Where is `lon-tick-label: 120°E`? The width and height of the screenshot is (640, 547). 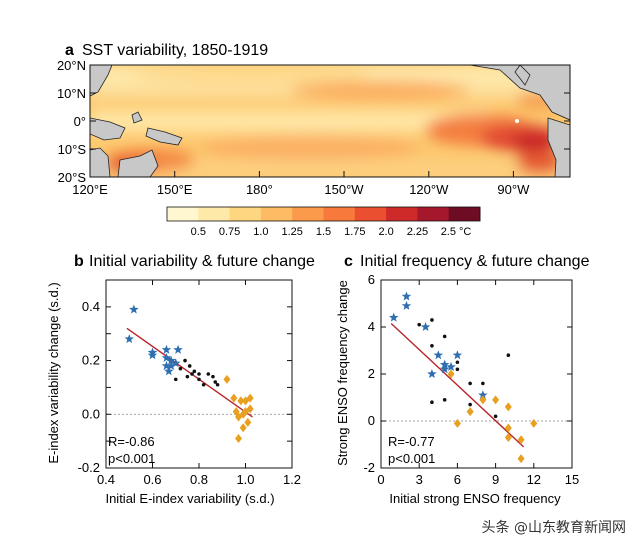 lon-tick-label: 120°E is located at coordinates (90, 189).